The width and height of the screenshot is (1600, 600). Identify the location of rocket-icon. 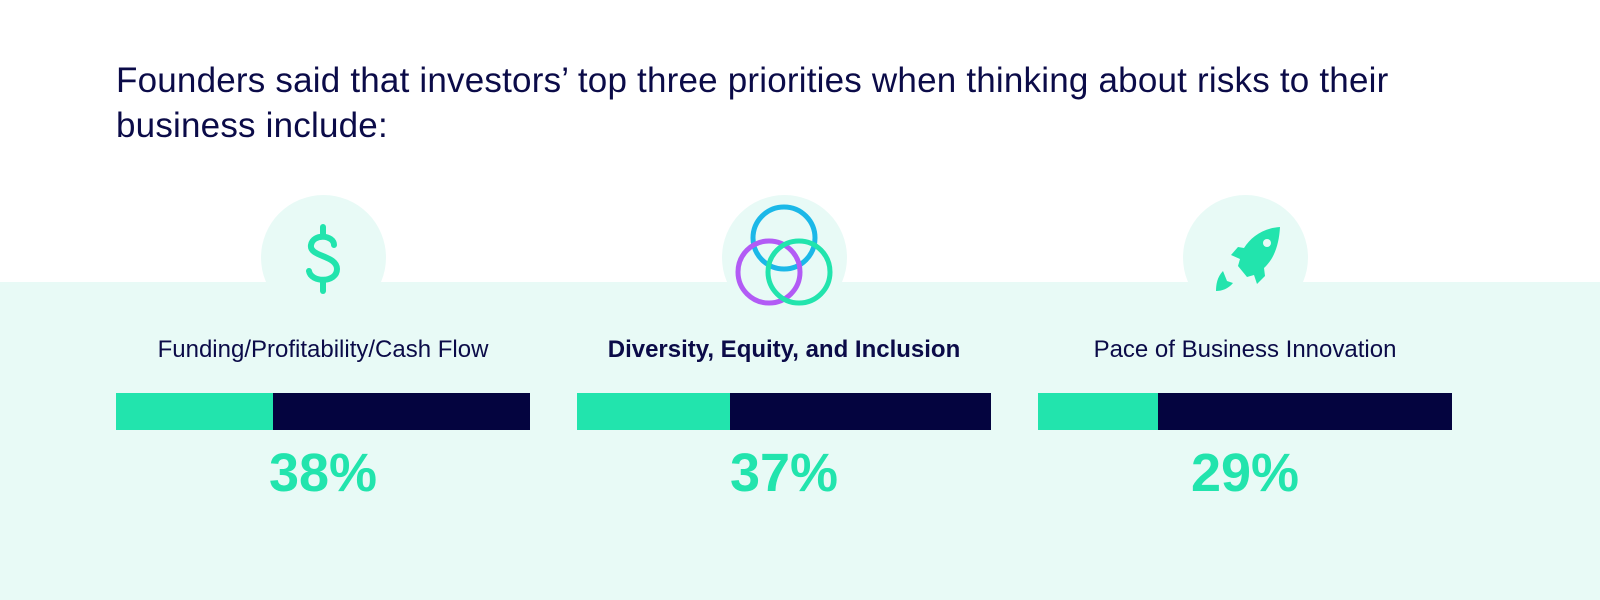
(1248, 259).